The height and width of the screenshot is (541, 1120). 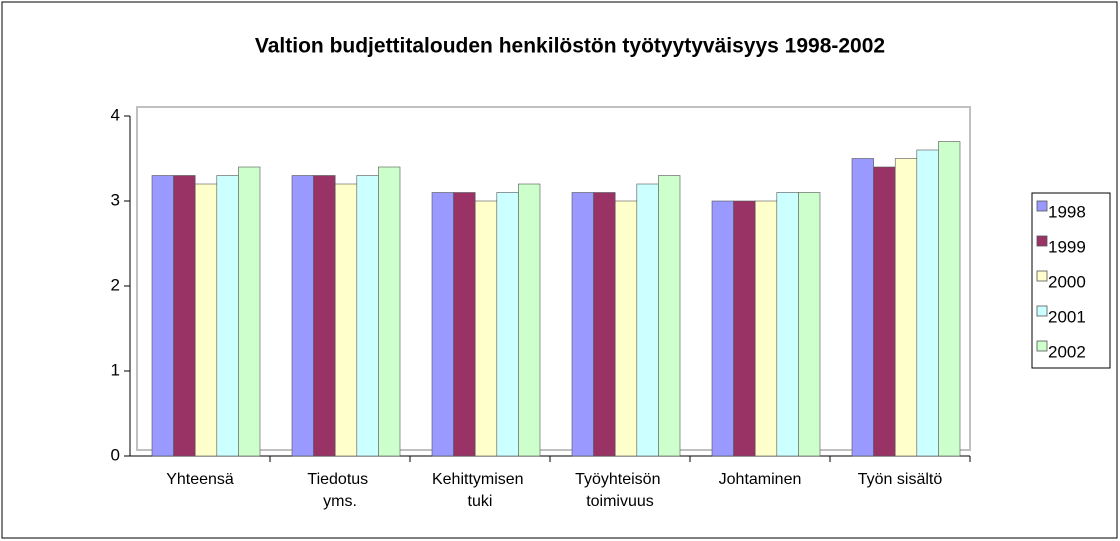 What do you see at coordinates (115, 114) in the screenshot?
I see `y-tick-label: 4` at bounding box center [115, 114].